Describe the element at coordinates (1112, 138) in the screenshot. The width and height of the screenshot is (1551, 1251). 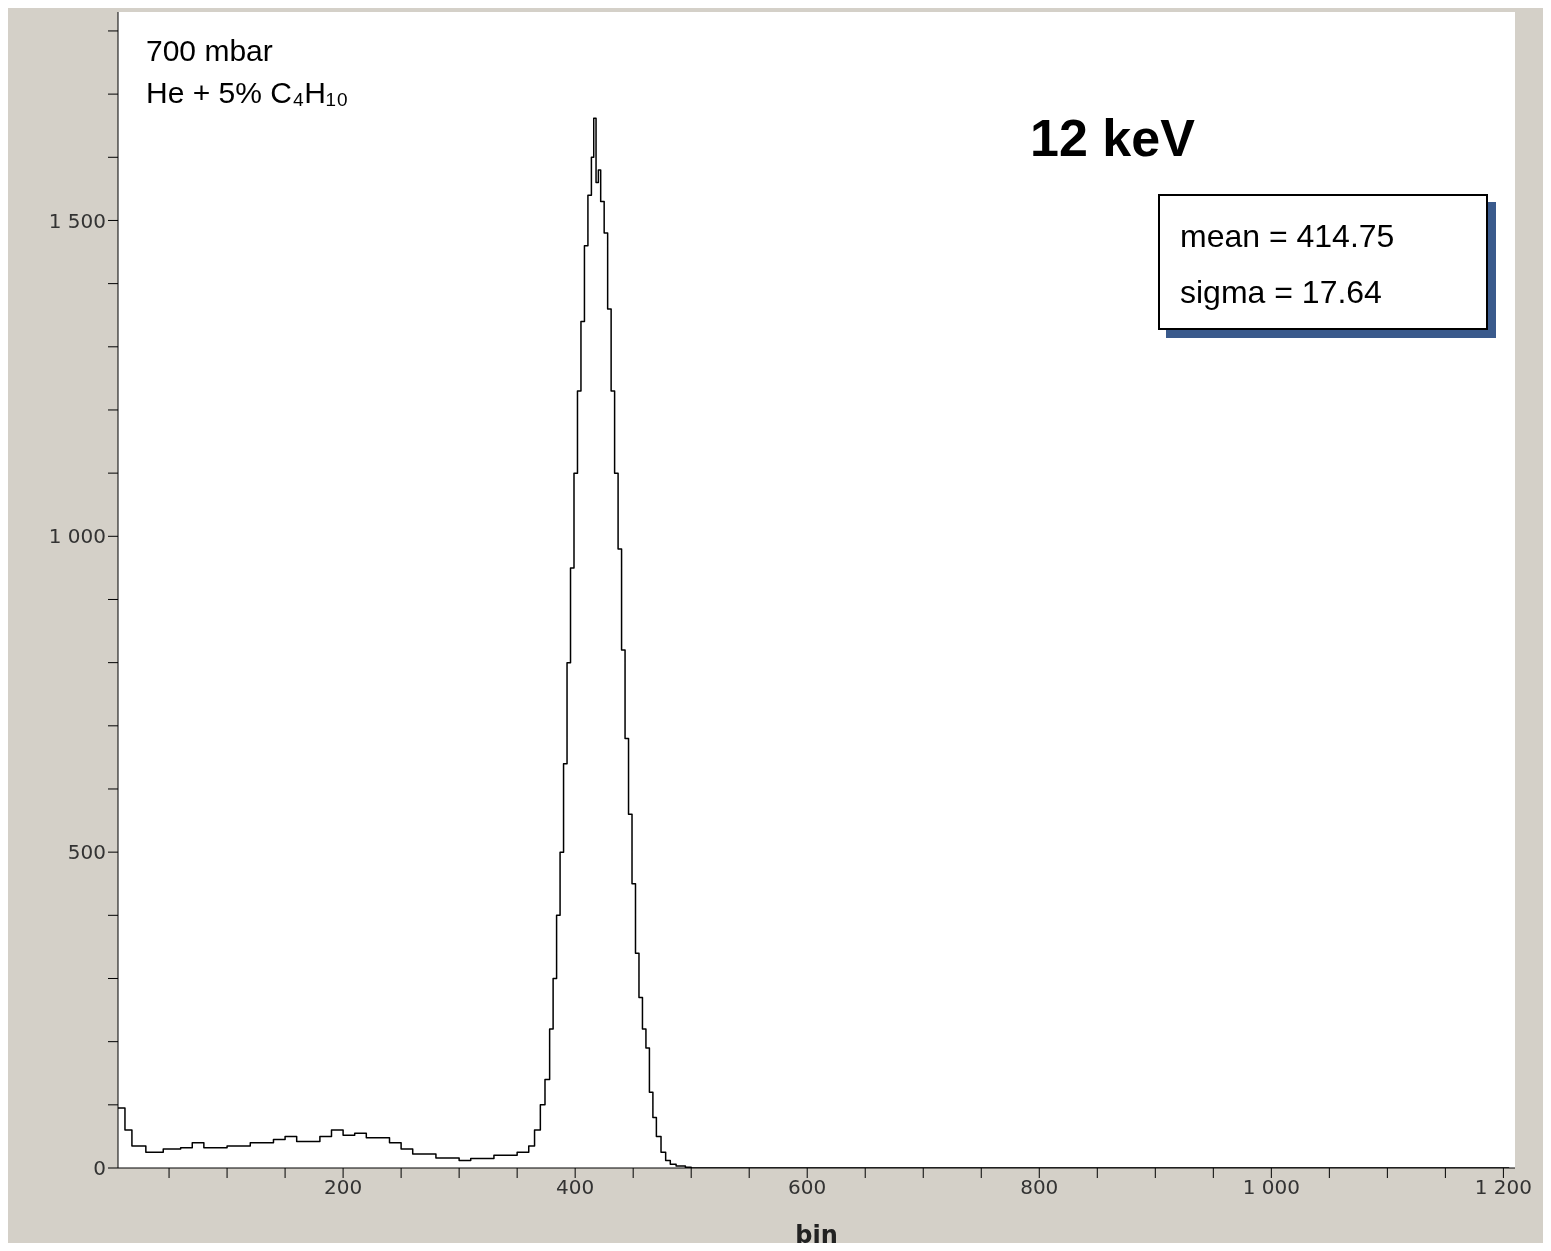
I see `text: 12 keV` at that location.